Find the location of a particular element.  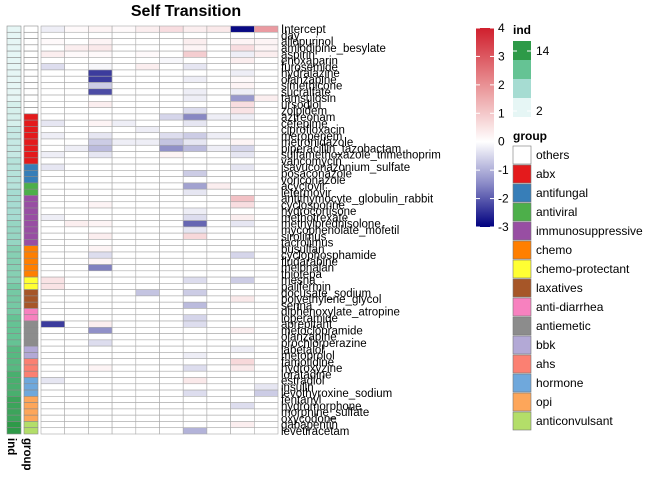

row-label: polyethylene_glycol is located at coordinates (331, 300).